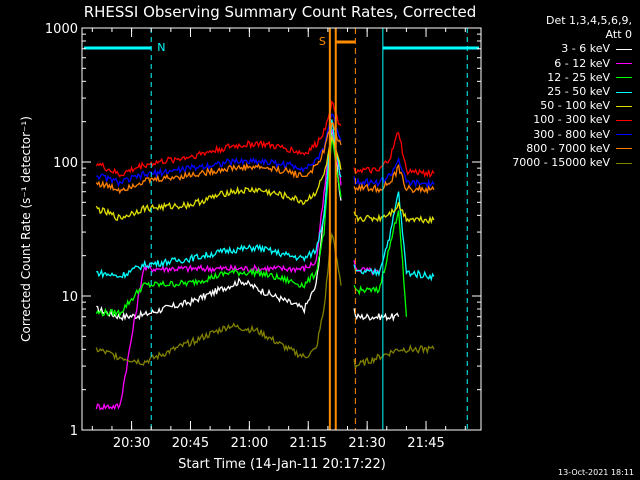 The image size is (640, 480). I want to click on y-tick-label: 100, so click(65, 163).